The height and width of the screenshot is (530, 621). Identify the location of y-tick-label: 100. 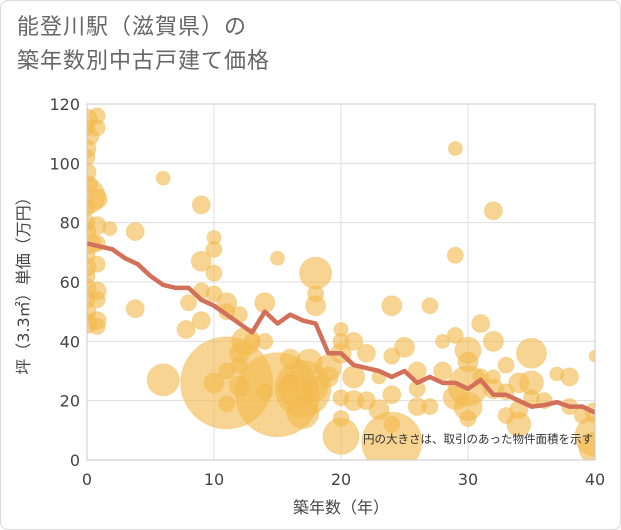
(64, 163).